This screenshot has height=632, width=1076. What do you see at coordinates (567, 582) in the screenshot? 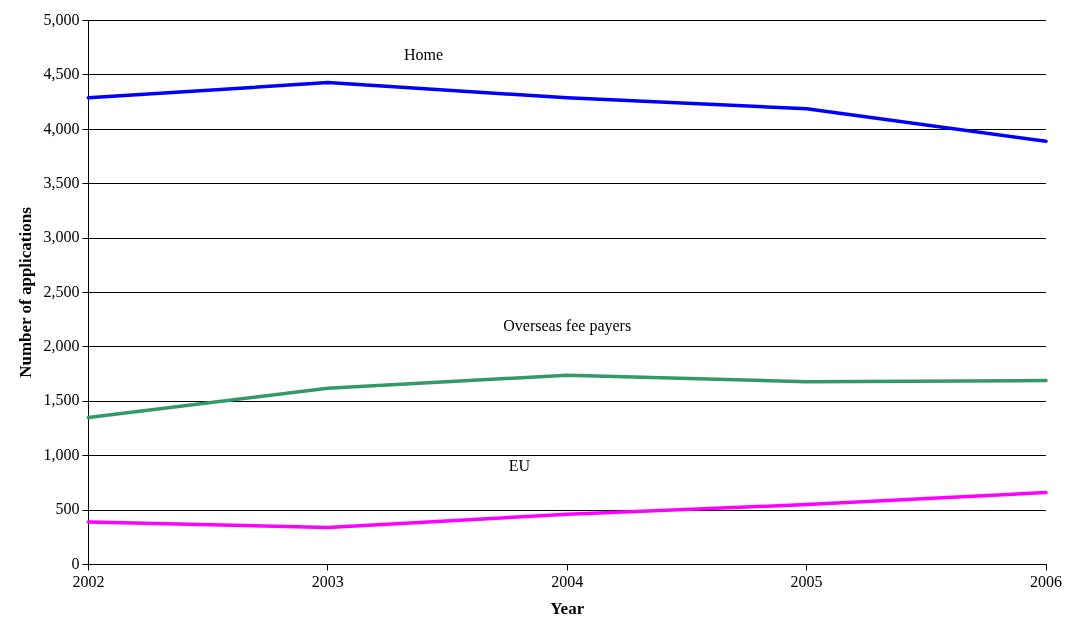
I see `x-tick-label: 2004` at bounding box center [567, 582].